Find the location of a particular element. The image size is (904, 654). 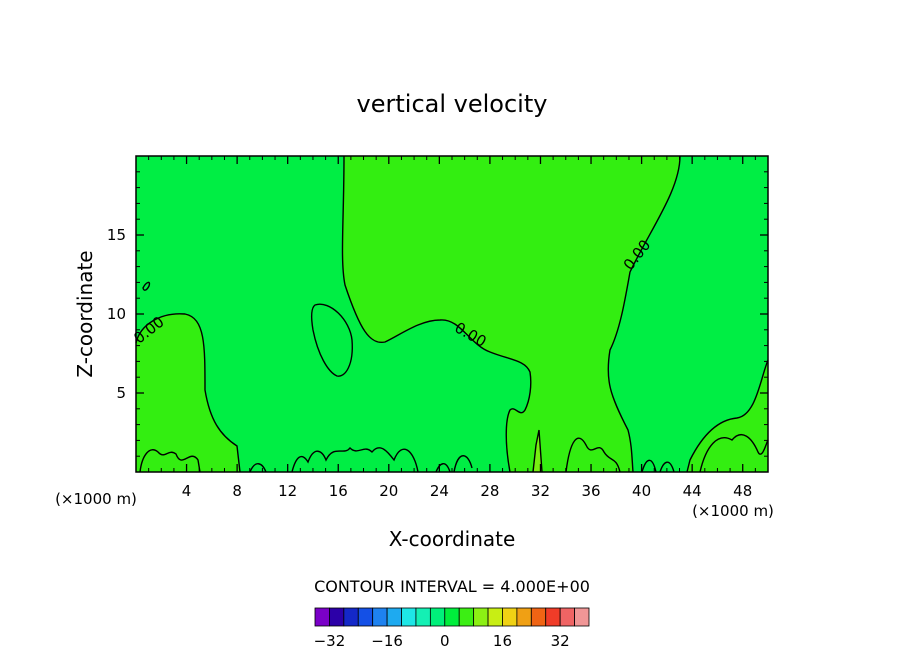

y-axis-label: Z-coordinate is located at coordinates (85, 313).